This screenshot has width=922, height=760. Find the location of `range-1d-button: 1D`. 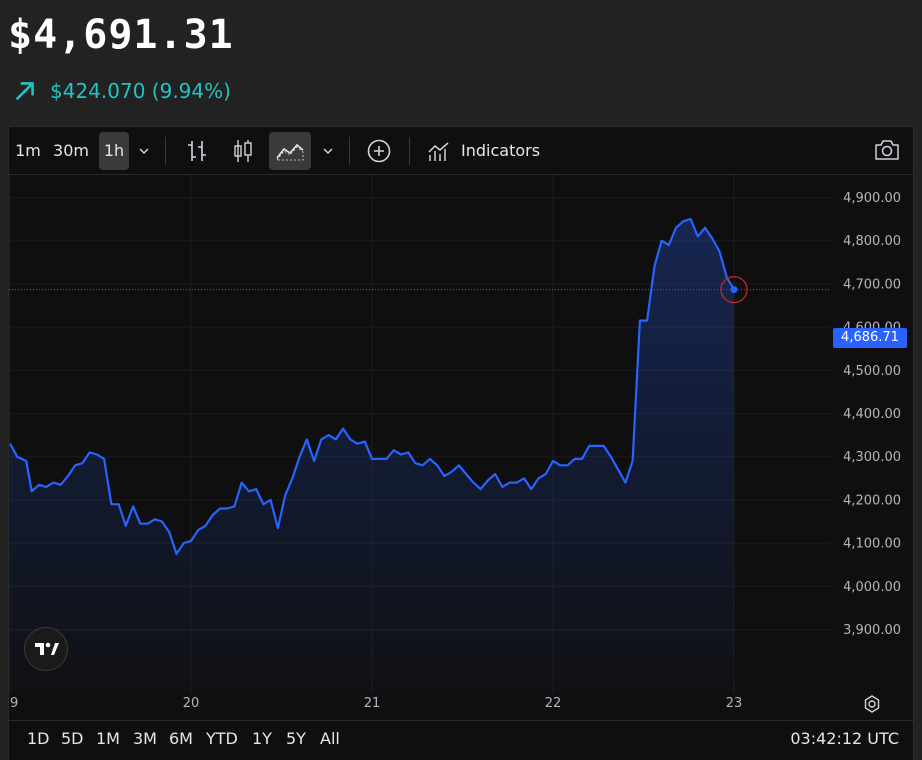

range-1d-button: 1D is located at coordinates (38, 738).